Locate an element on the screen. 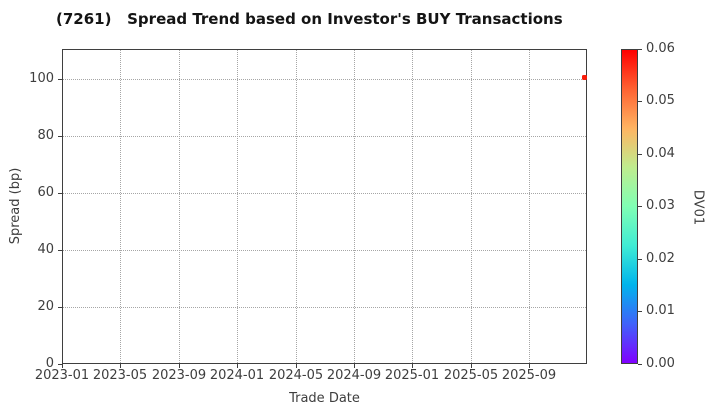 The image size is (720, 420). y-tick-label: 100 is located at coordinates (41, 78).